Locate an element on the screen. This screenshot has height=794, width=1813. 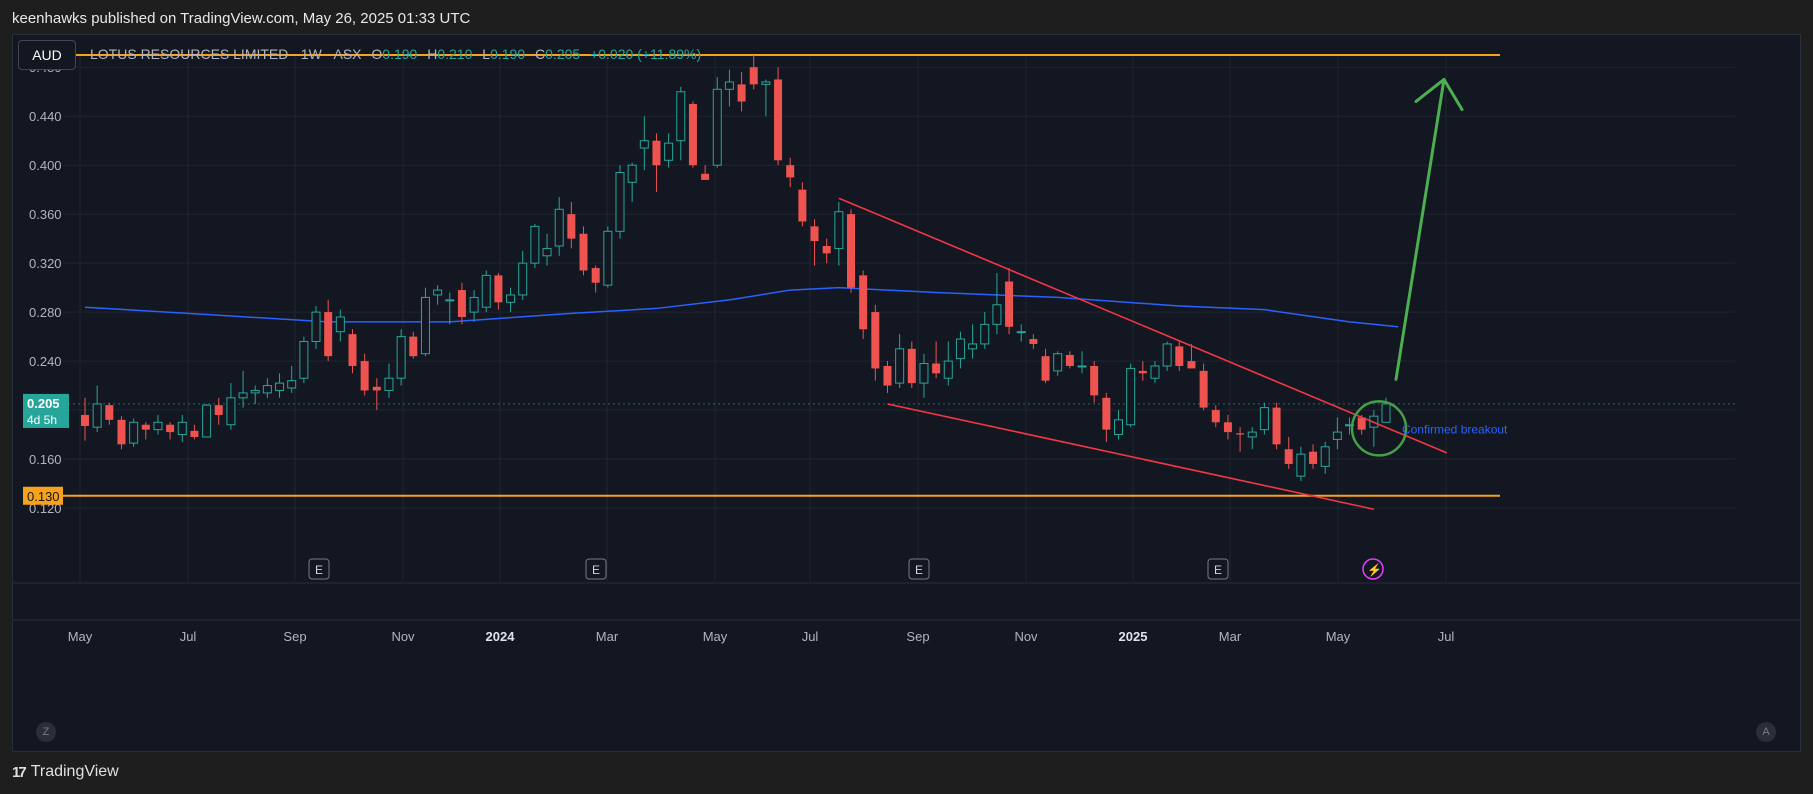
x-tick-label: Mar is located at coordinates (607, 636).